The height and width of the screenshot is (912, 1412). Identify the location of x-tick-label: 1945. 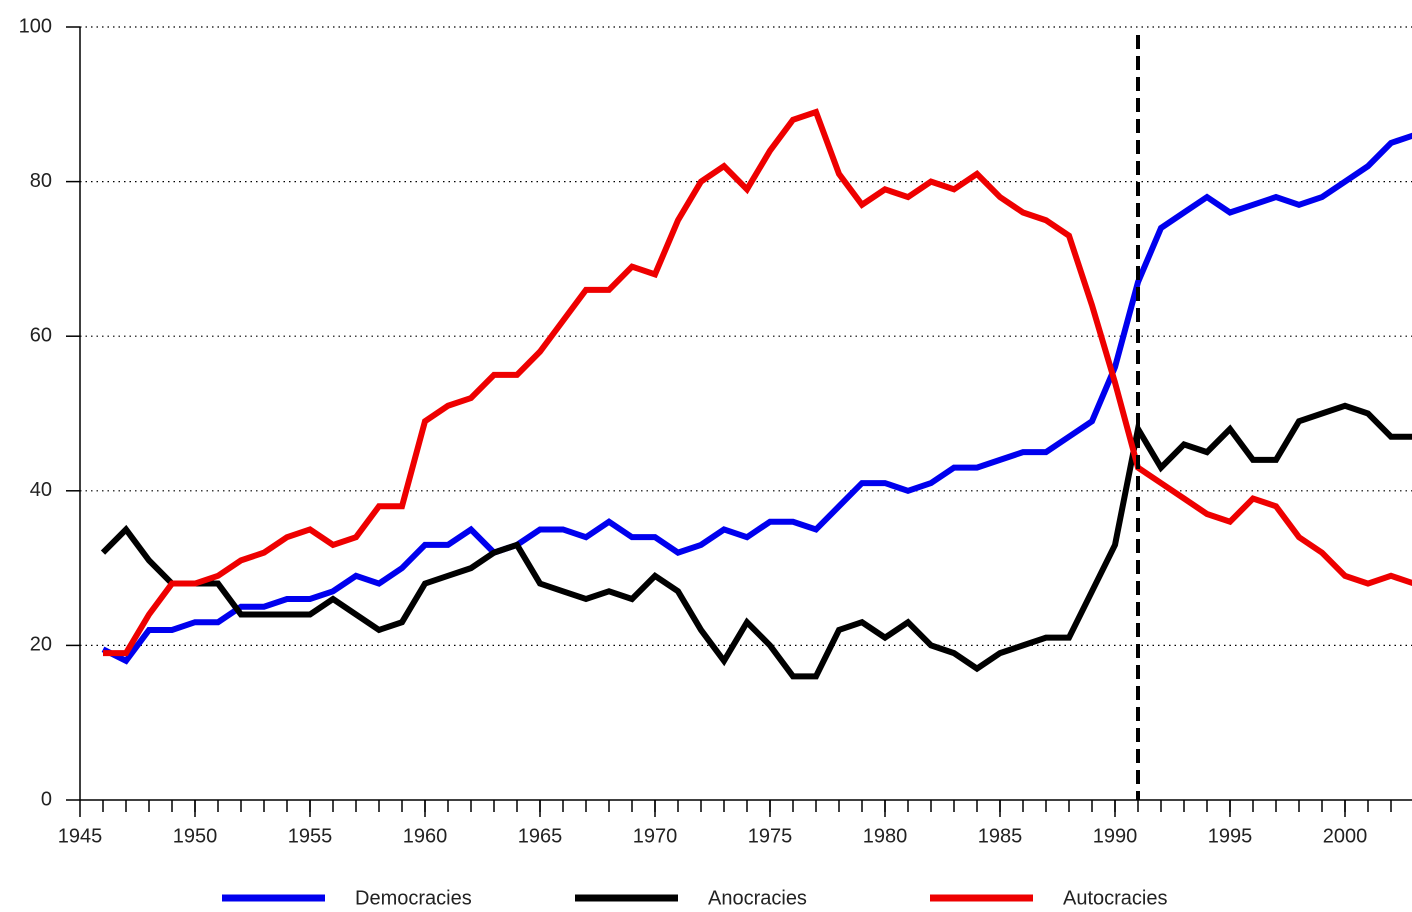
(80, 836).